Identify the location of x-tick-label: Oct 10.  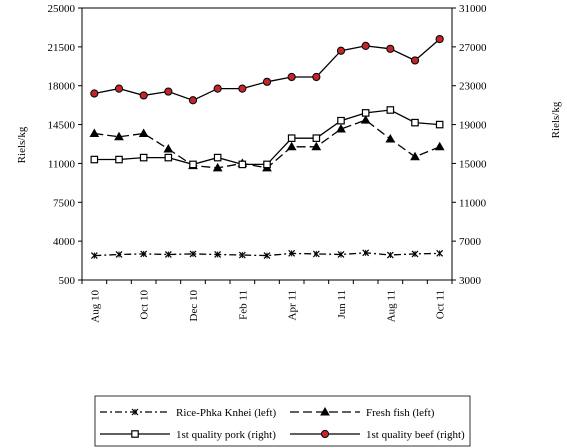
(145, 305).